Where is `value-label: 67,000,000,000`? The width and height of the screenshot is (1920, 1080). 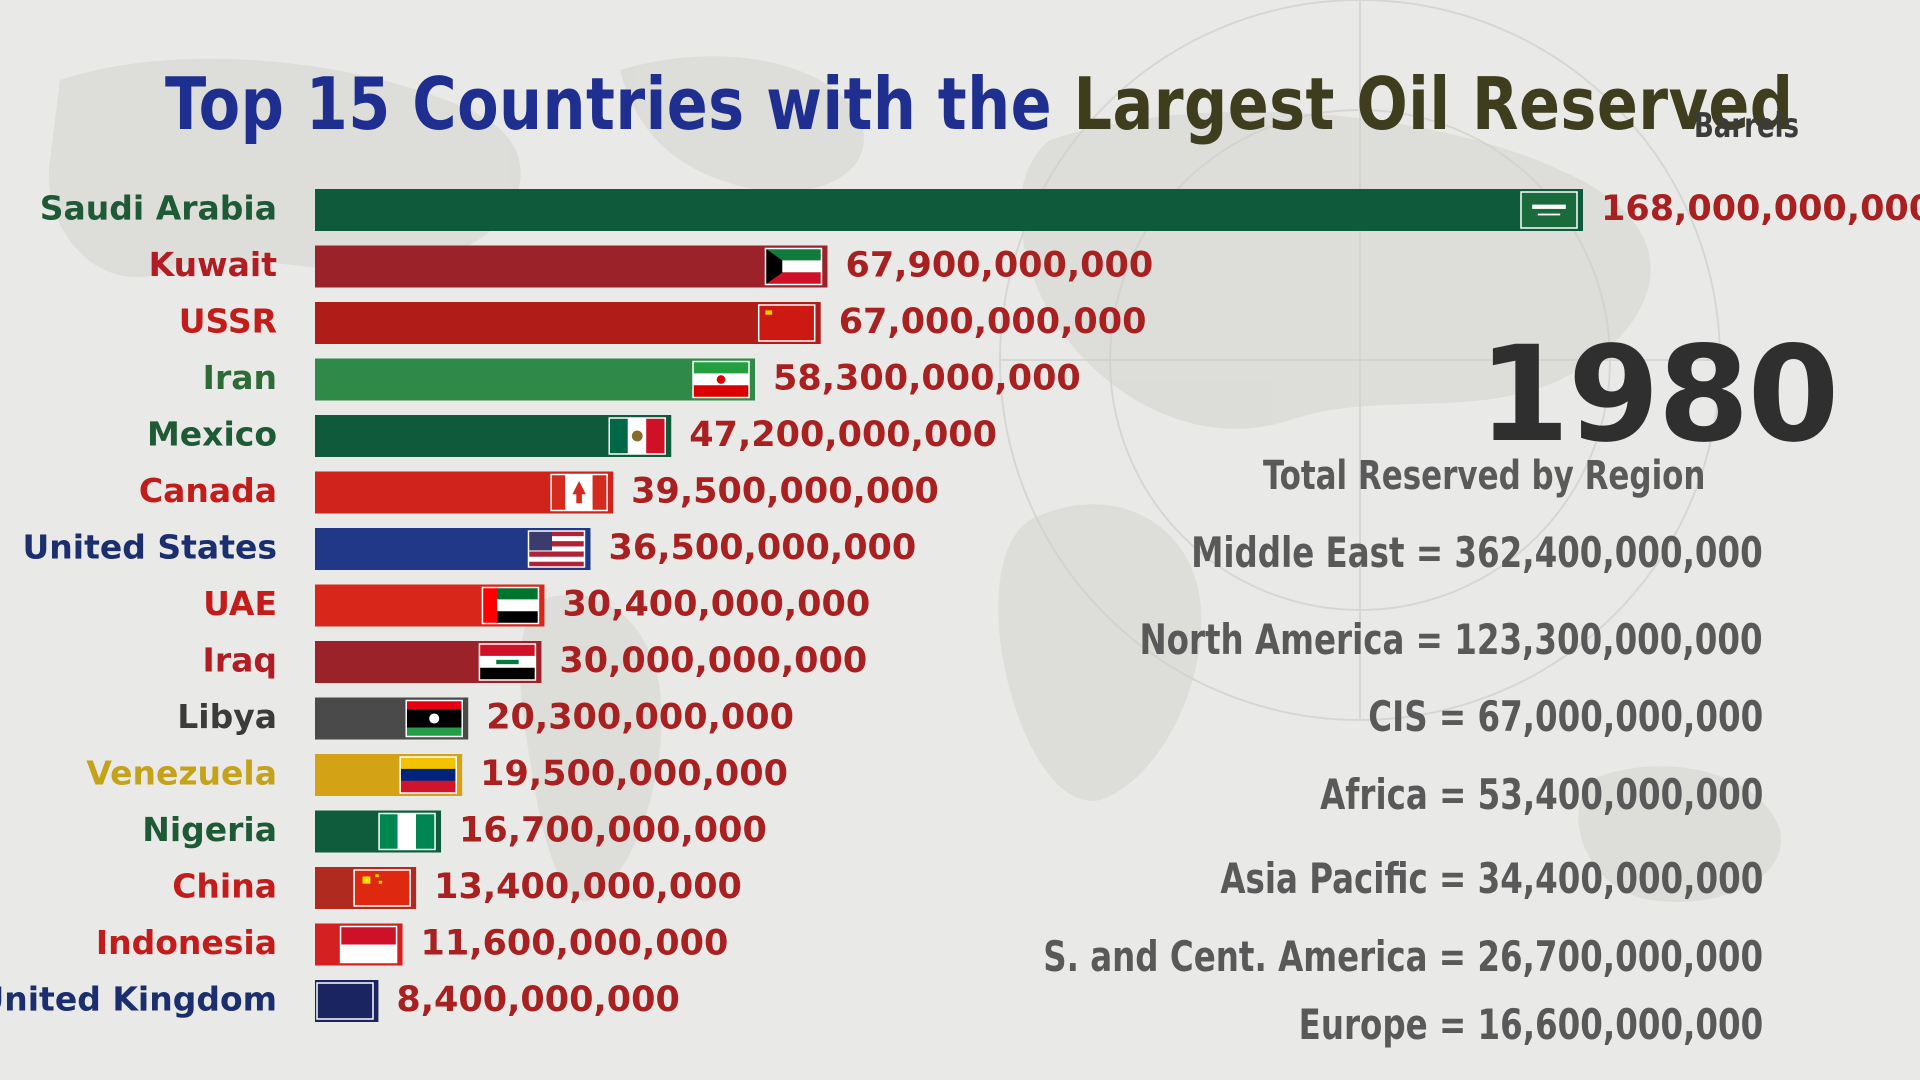
value-label: 67,000,000,000 is located at coordinates (993, 322).